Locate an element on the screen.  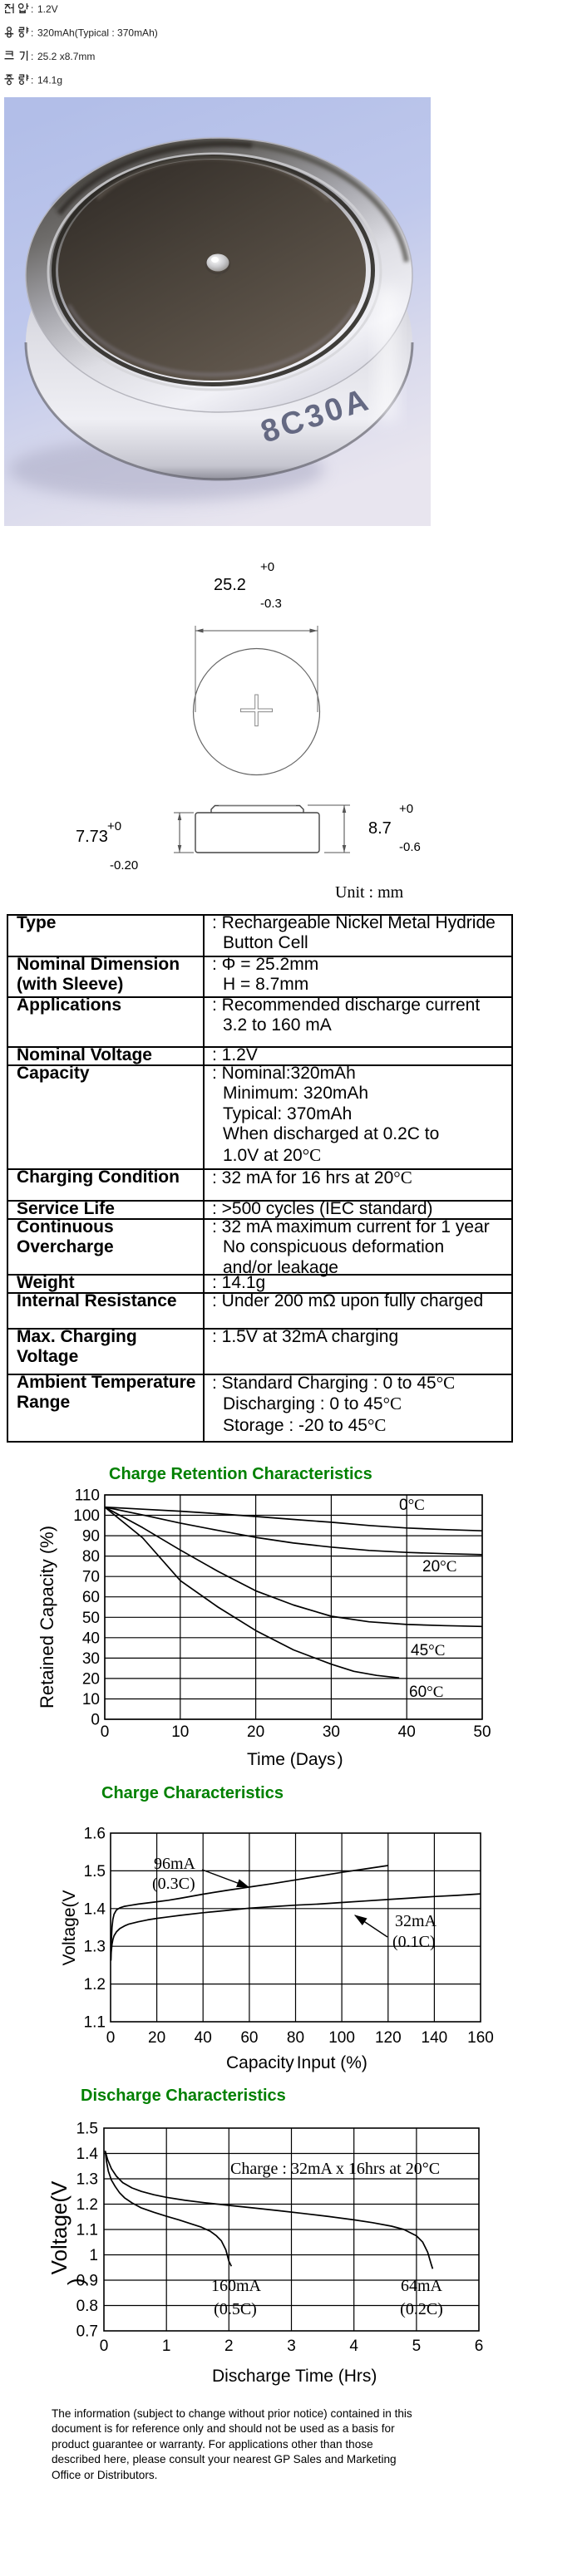
svg-text: -0.3 is located at coordinates (271, 604).